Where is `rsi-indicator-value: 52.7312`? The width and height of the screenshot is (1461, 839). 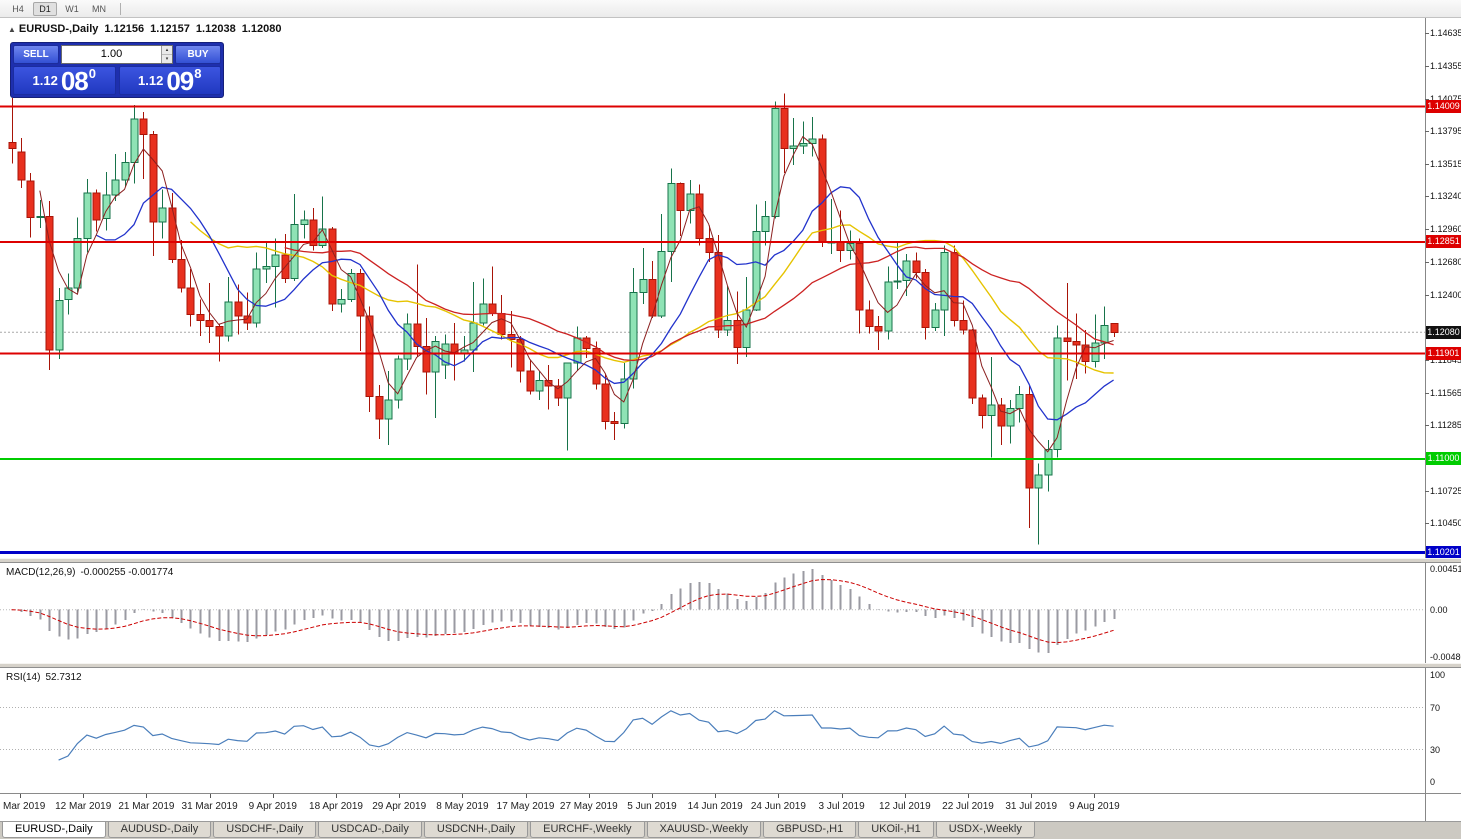 rsi-indicator-value: 52.7312 is located at coordinates (63, 677).